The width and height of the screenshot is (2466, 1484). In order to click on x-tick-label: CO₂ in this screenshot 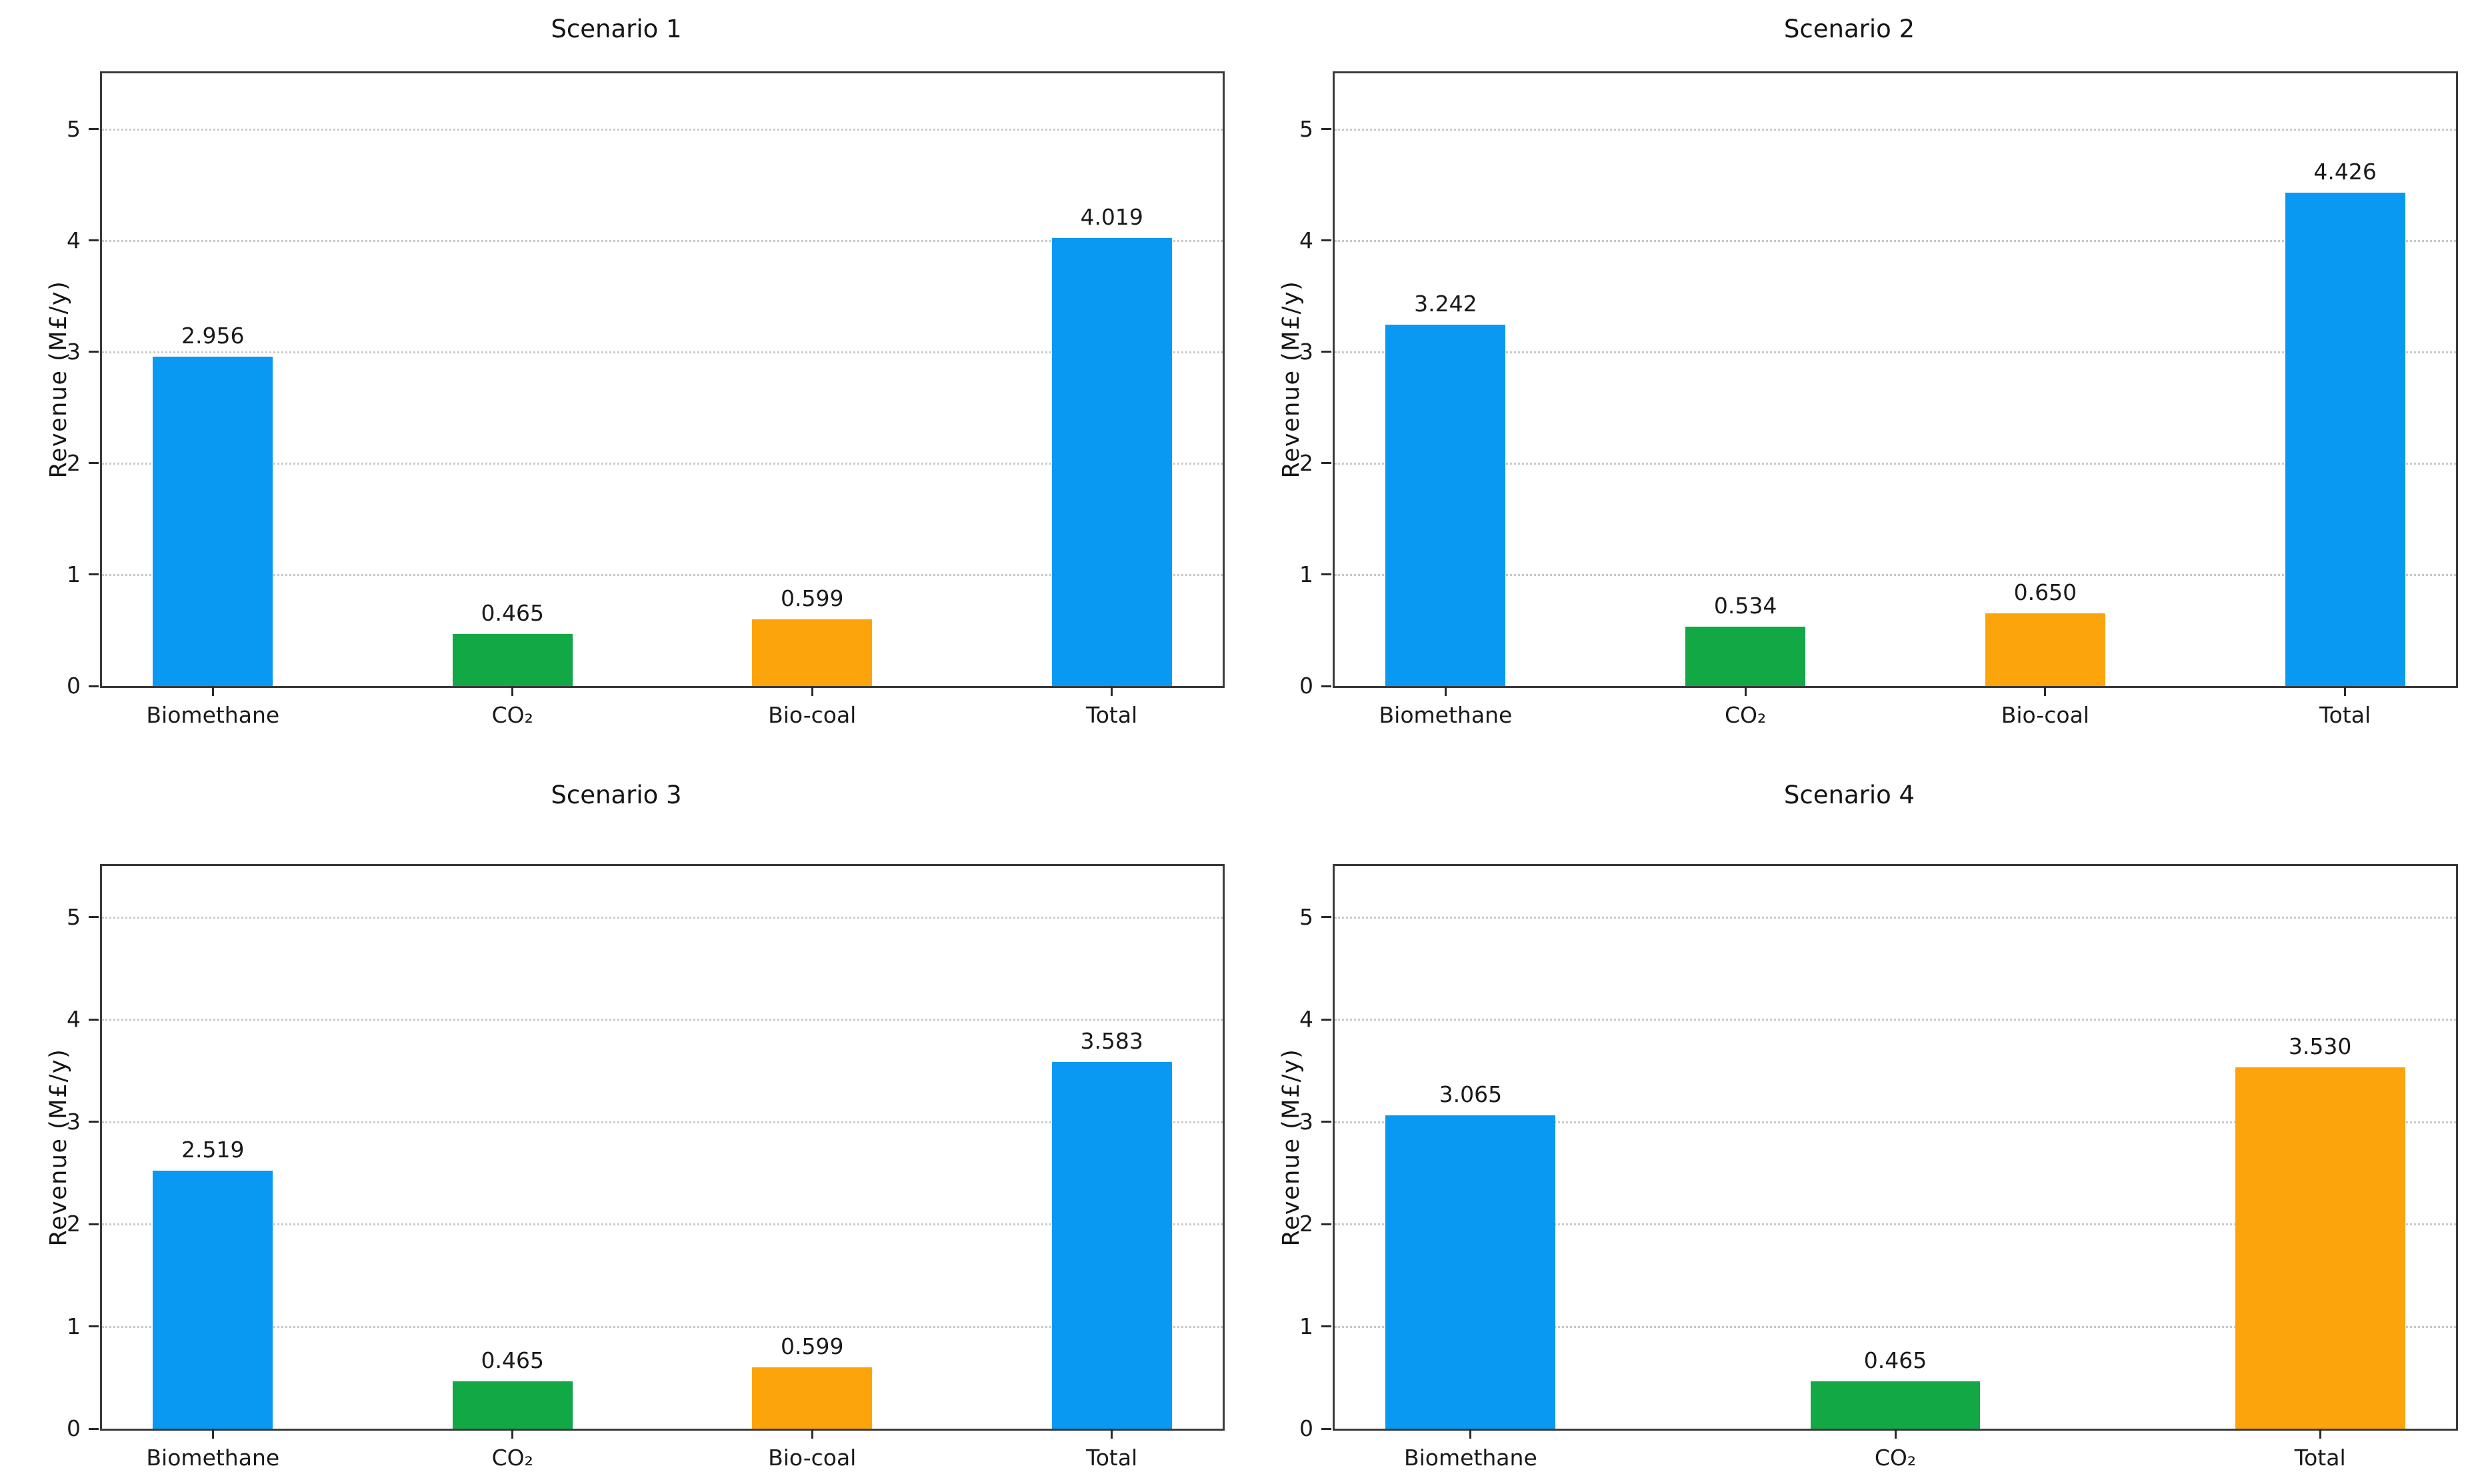, I will do `click(1895, 1458)`.